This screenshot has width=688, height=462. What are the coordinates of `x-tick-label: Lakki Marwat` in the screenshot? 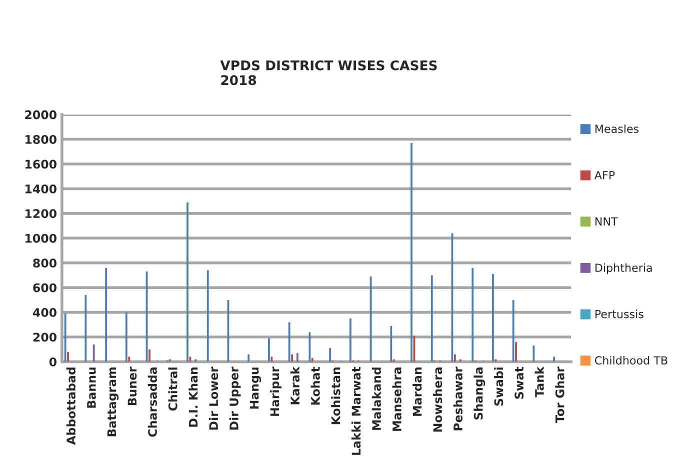 It's located at (356, 410).